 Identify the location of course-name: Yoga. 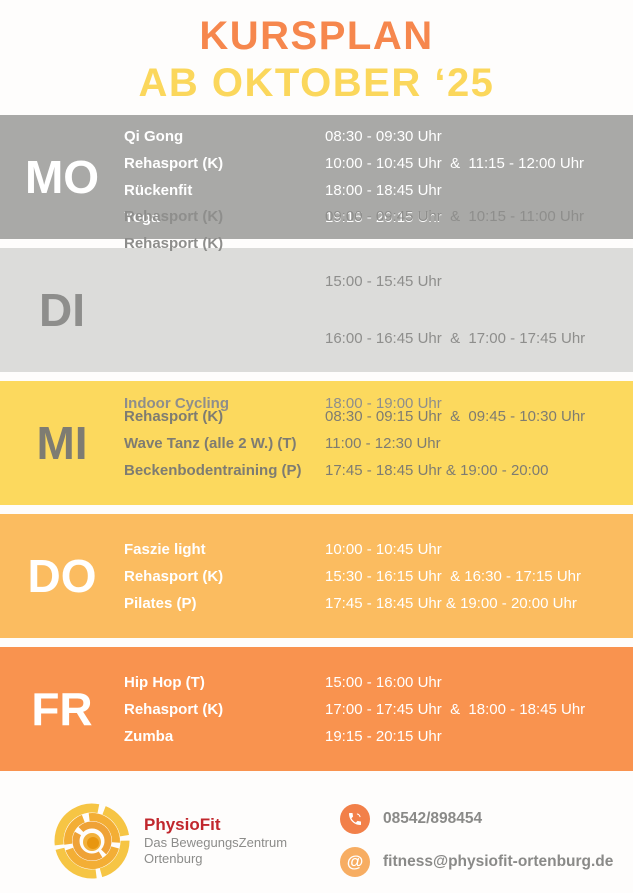
(142, 217).